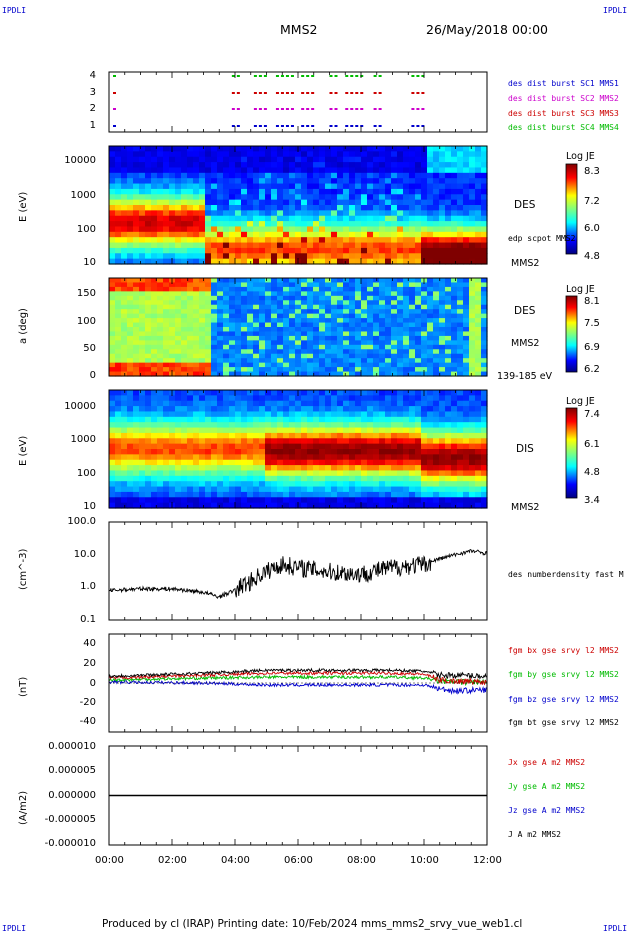 The image size is (630, 934). I want to click on des-energy-colorbar, so click(571, 209).